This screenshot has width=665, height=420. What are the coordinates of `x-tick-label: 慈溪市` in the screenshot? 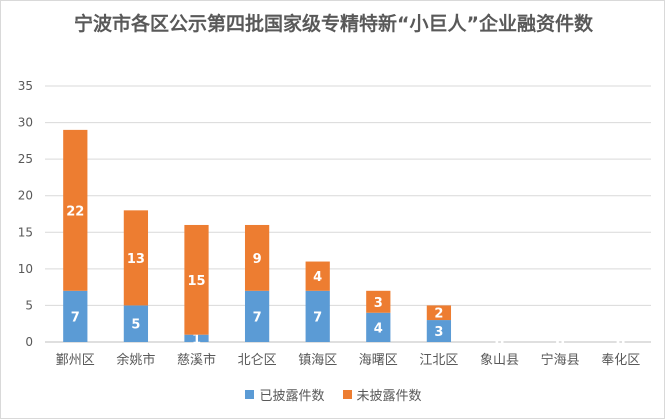 It's located at (196, 360).